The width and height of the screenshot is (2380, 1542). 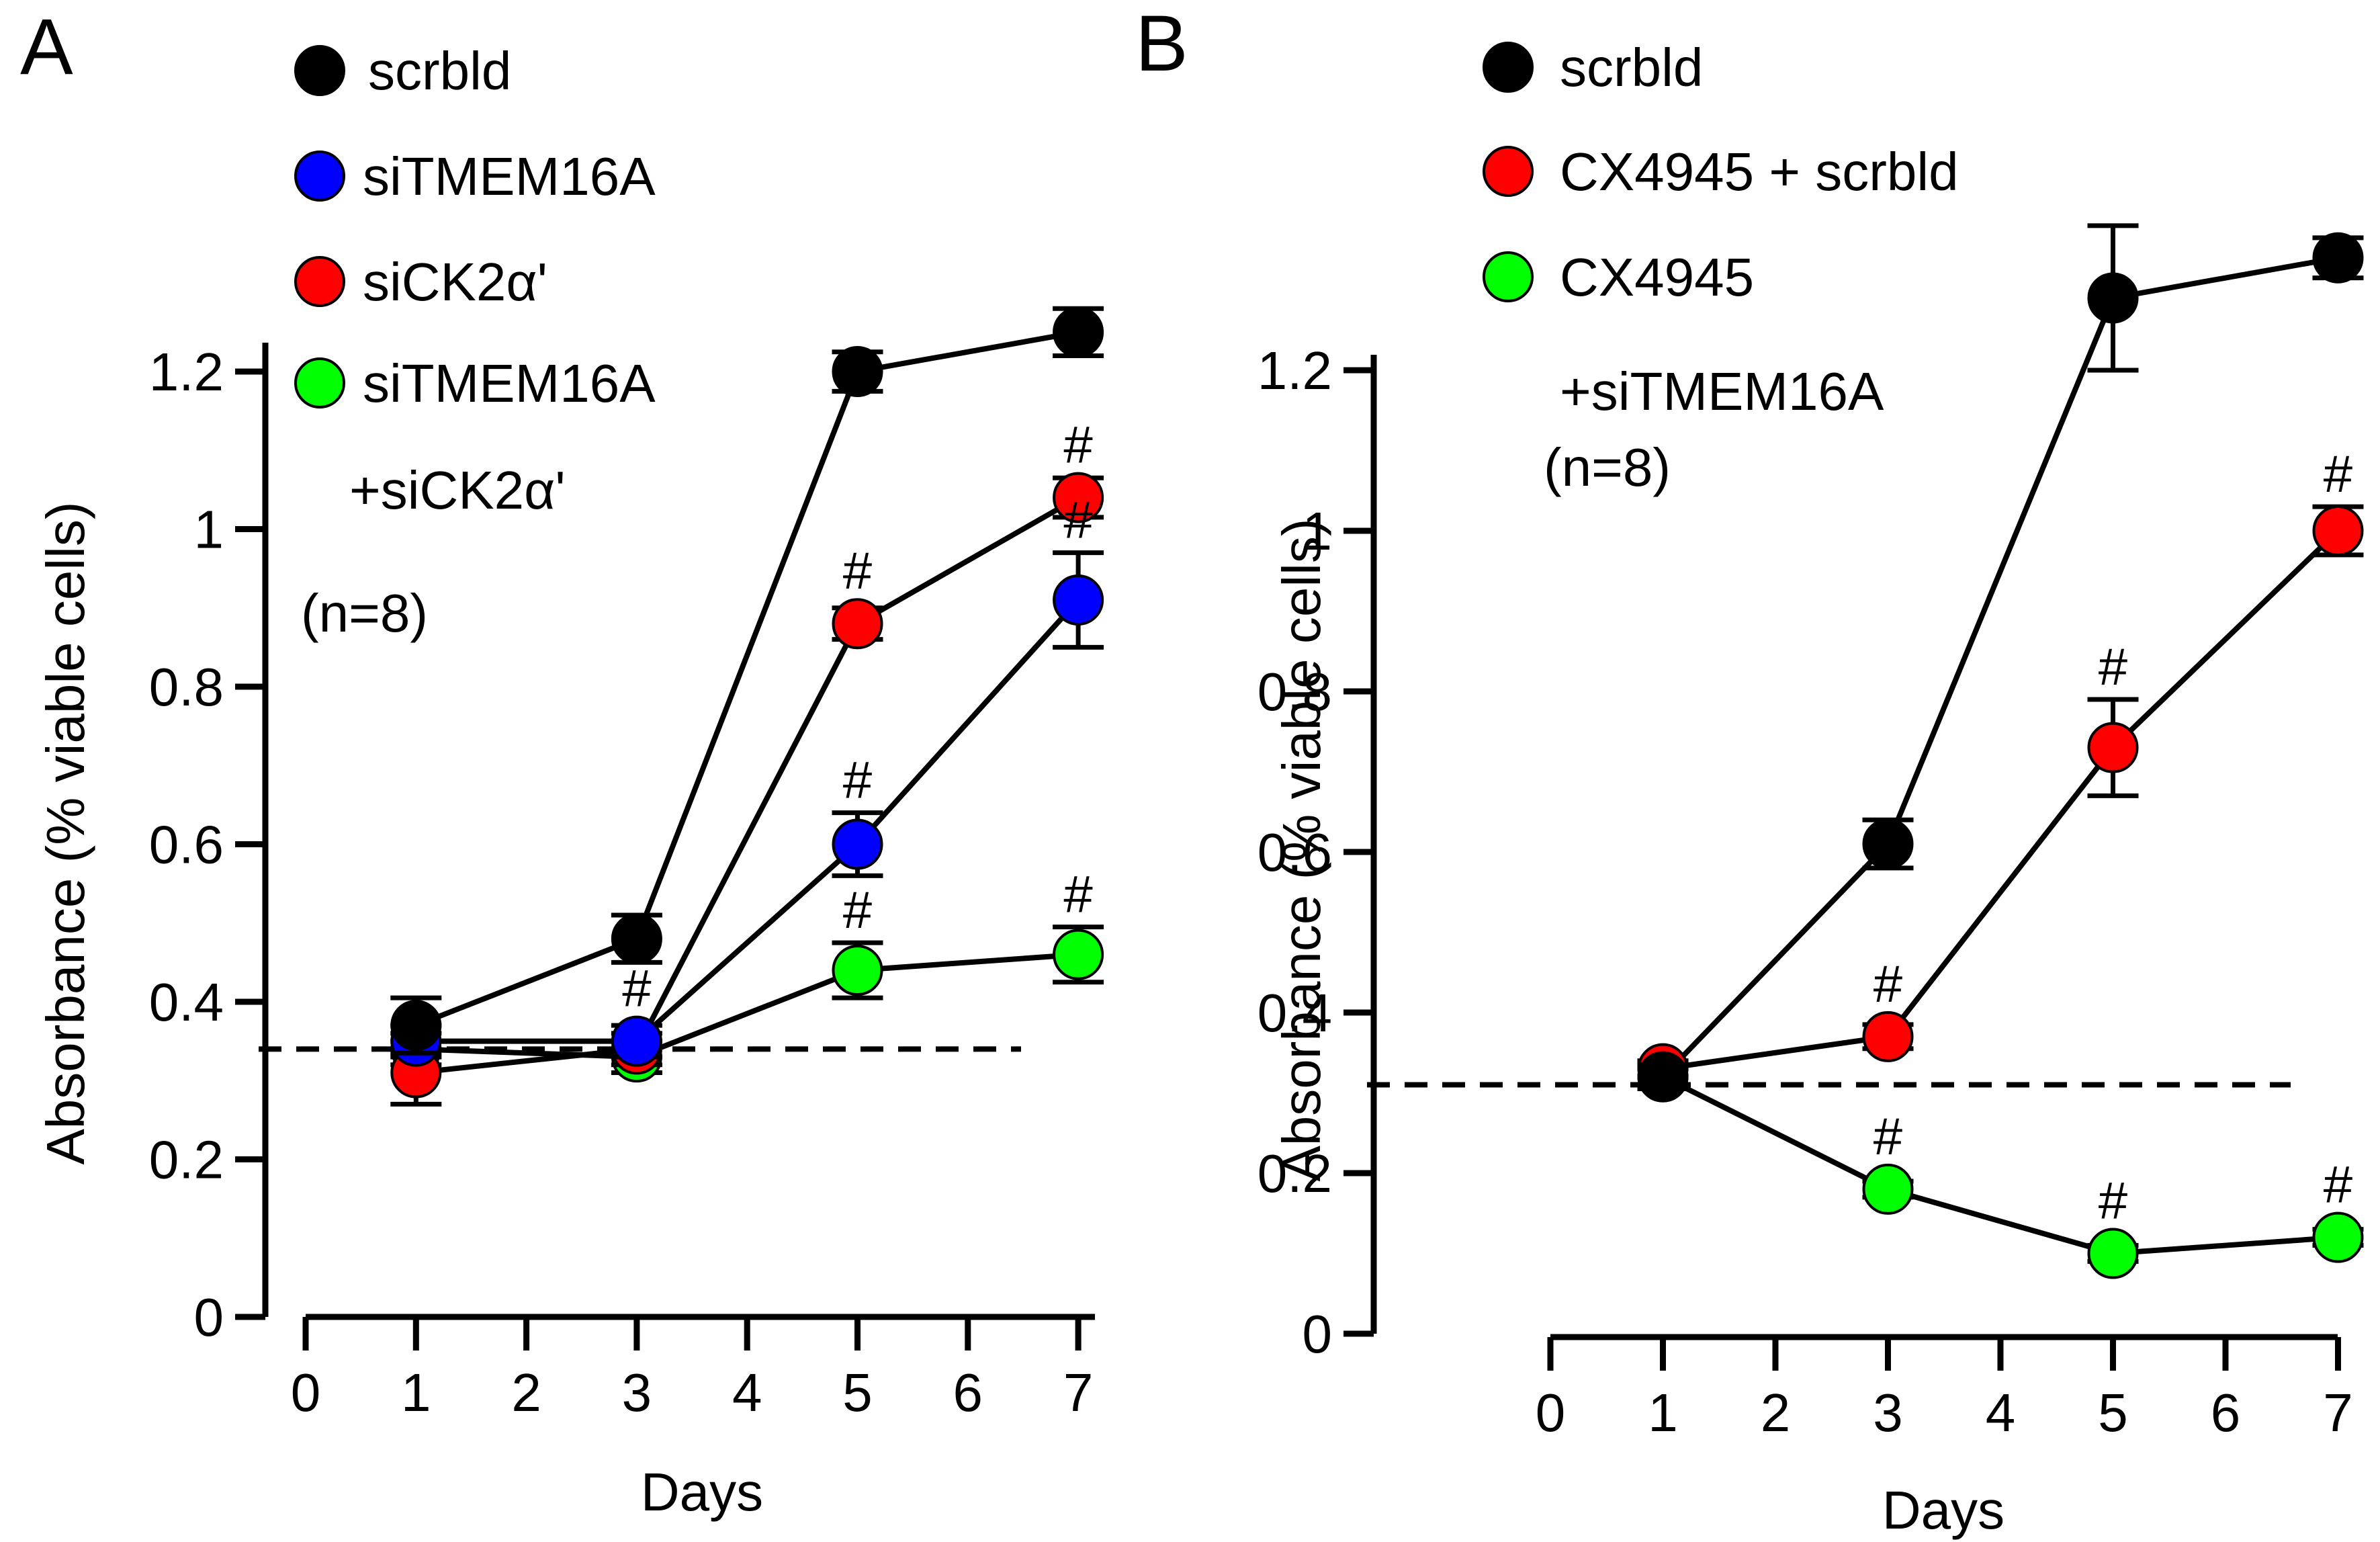 I want to click on panel-b-y-tick-label: 0.8, so click(x=1295, y=692).